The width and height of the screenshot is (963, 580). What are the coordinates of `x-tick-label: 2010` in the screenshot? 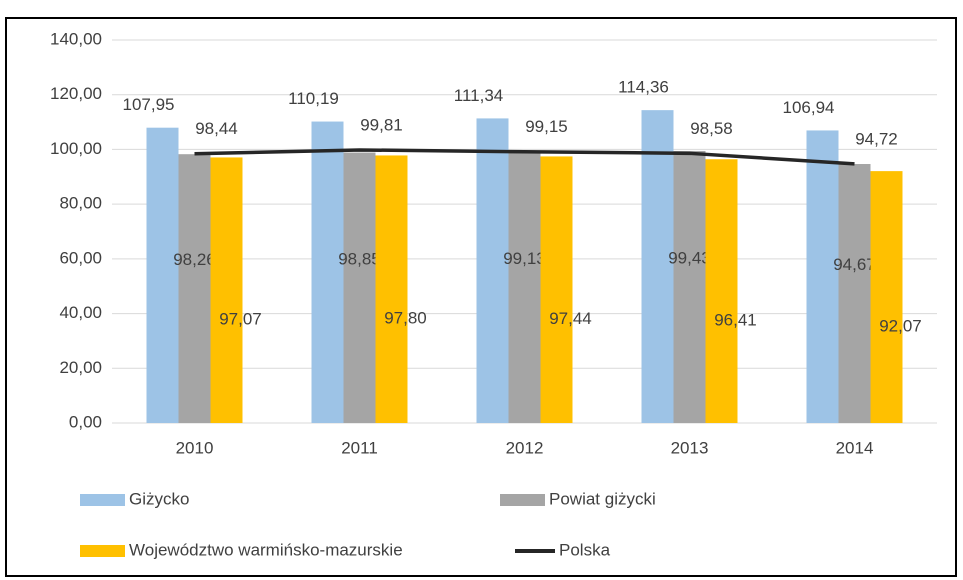 It's located at (195, 447).